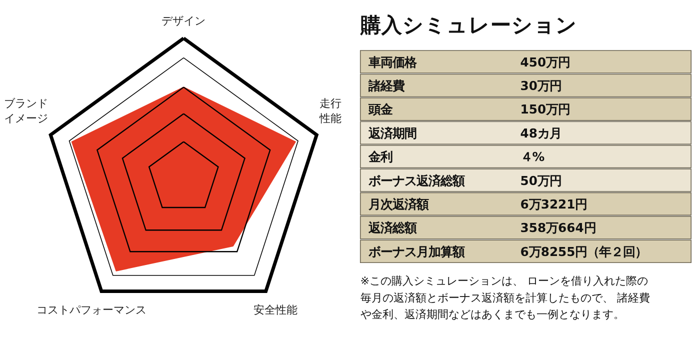  What do you see at coordinates (558, 228) in the screenshot?
I see `text: 358万664円` at bounding box center [558, 228].